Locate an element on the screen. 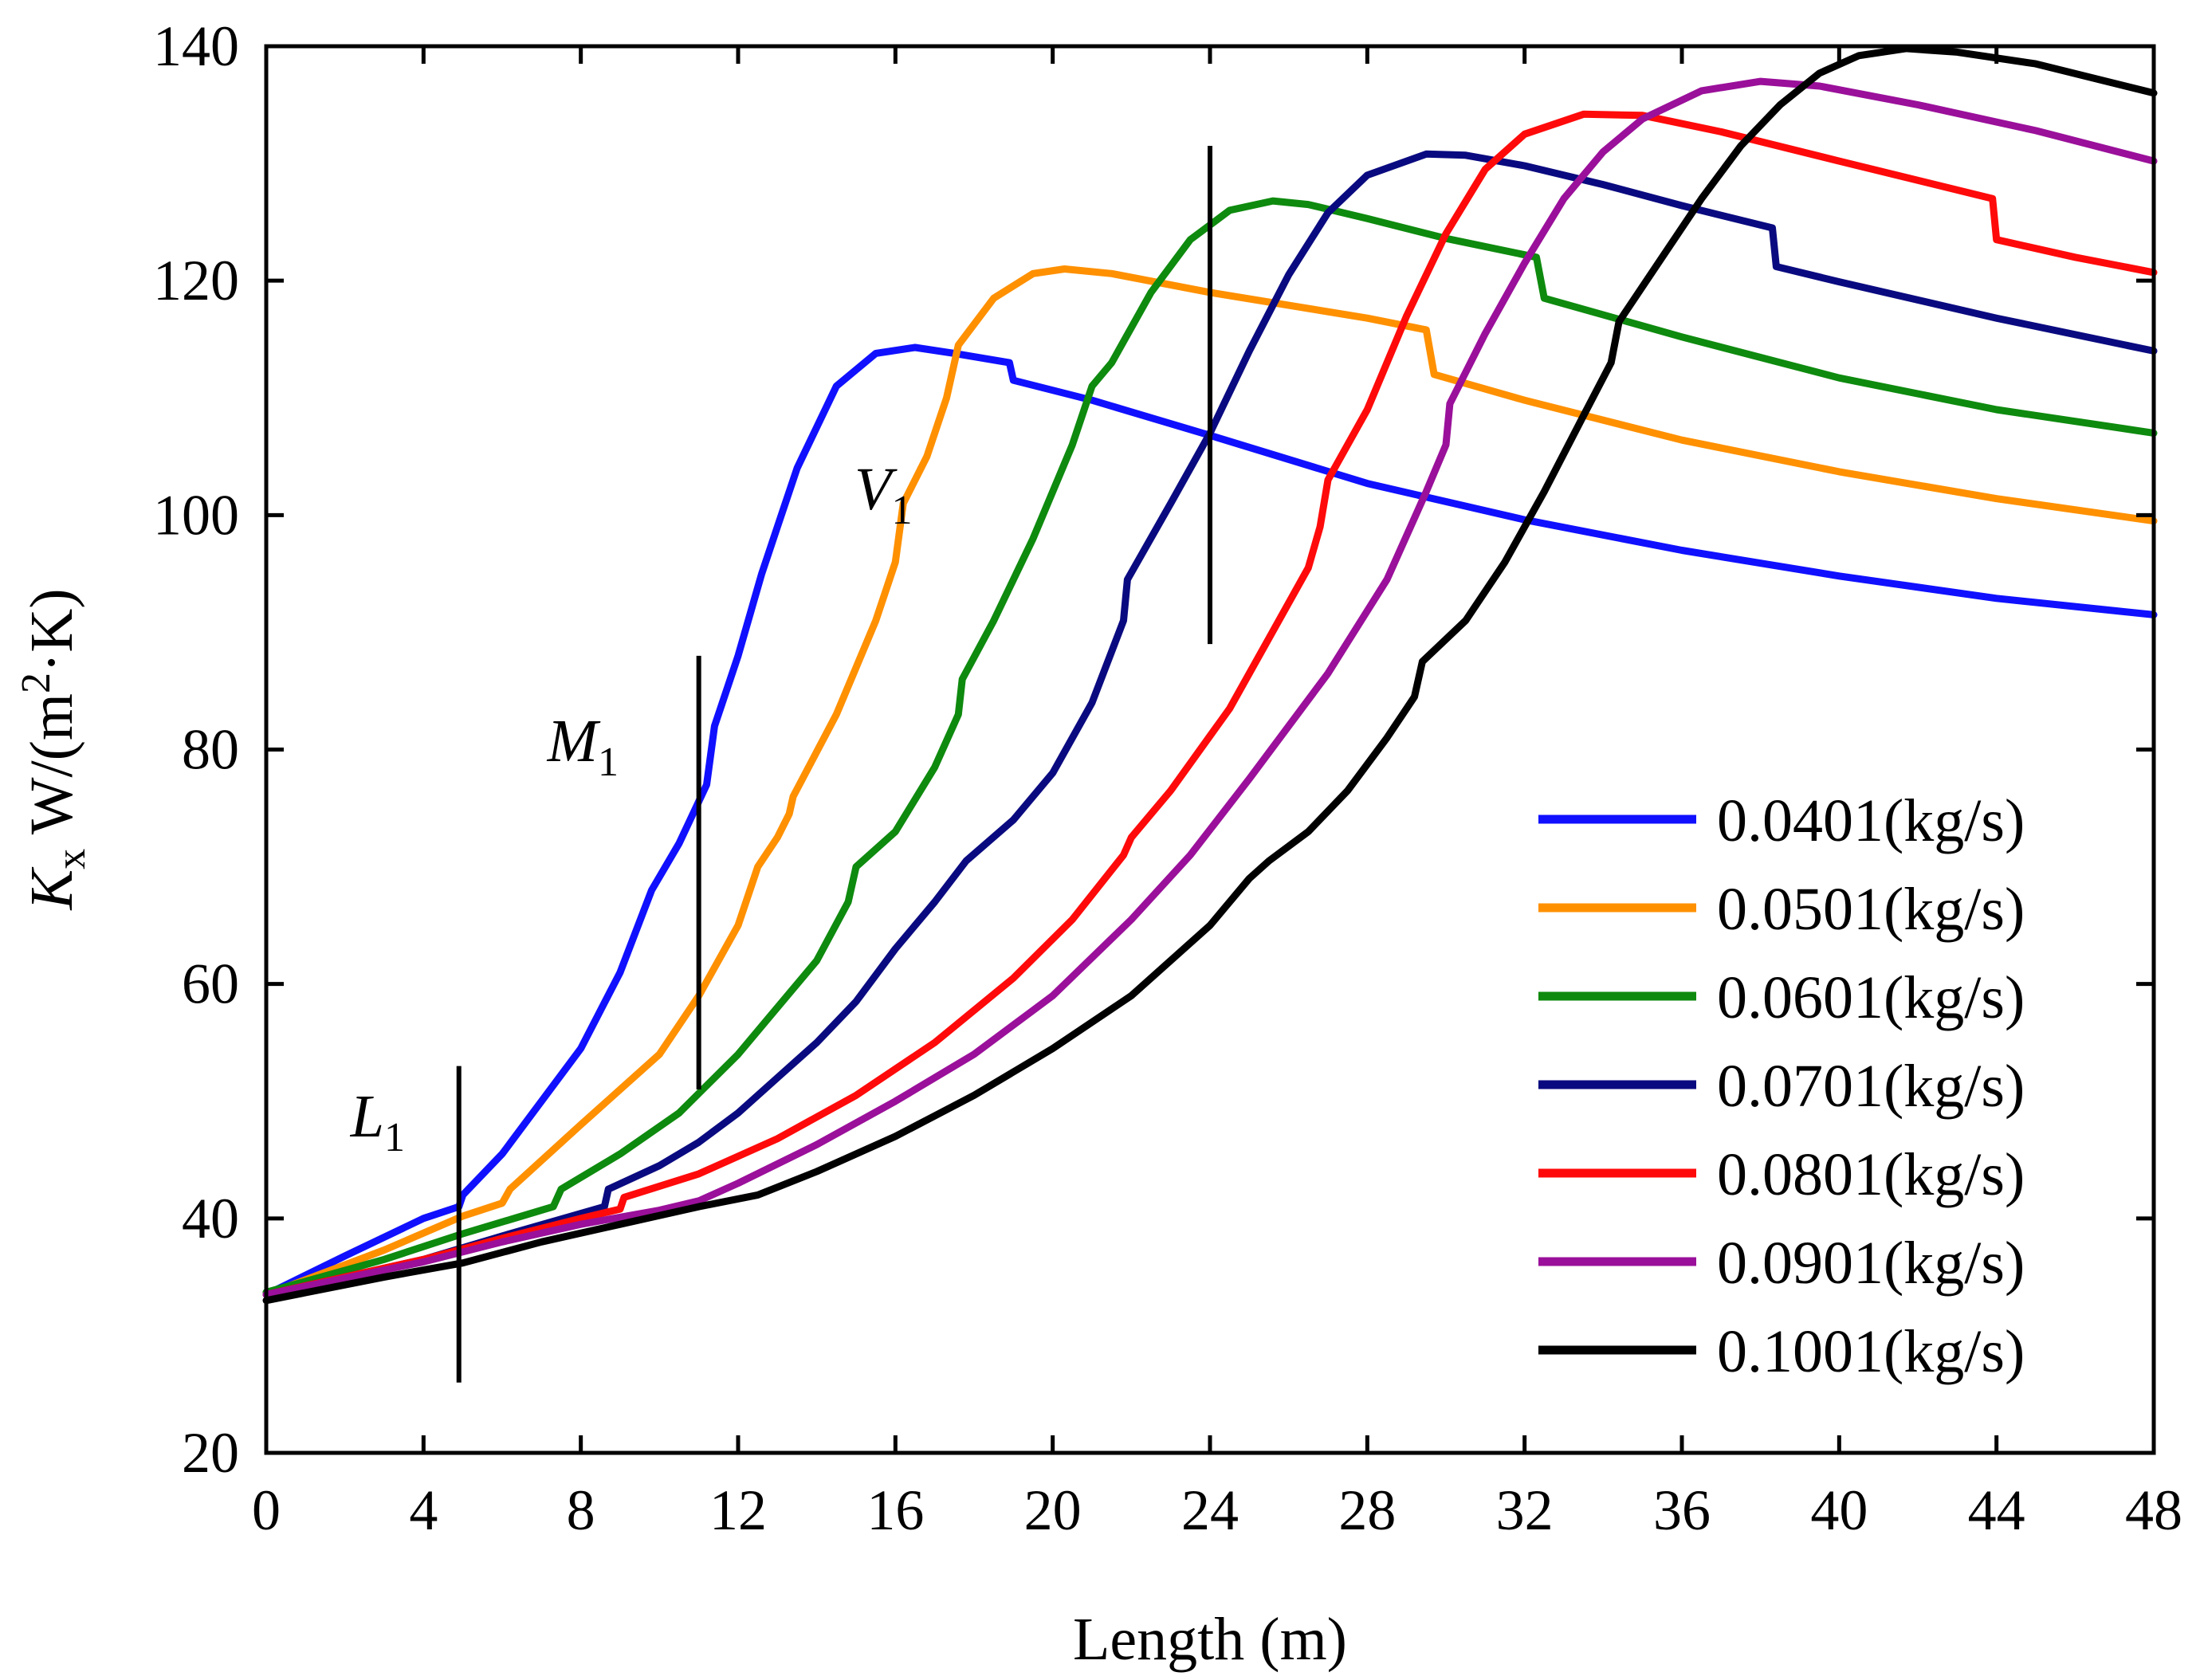  y-tick-label: 120 is located at coordinates (196, 280).